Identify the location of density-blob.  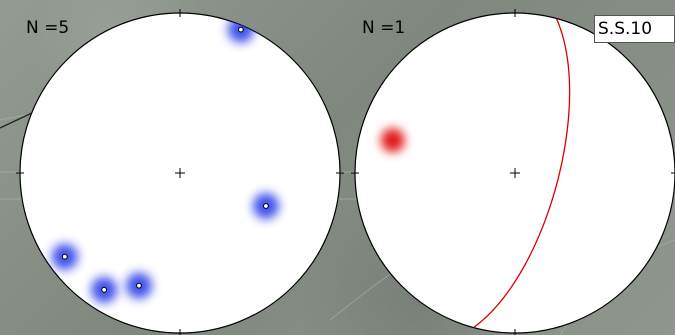
(392, 140).